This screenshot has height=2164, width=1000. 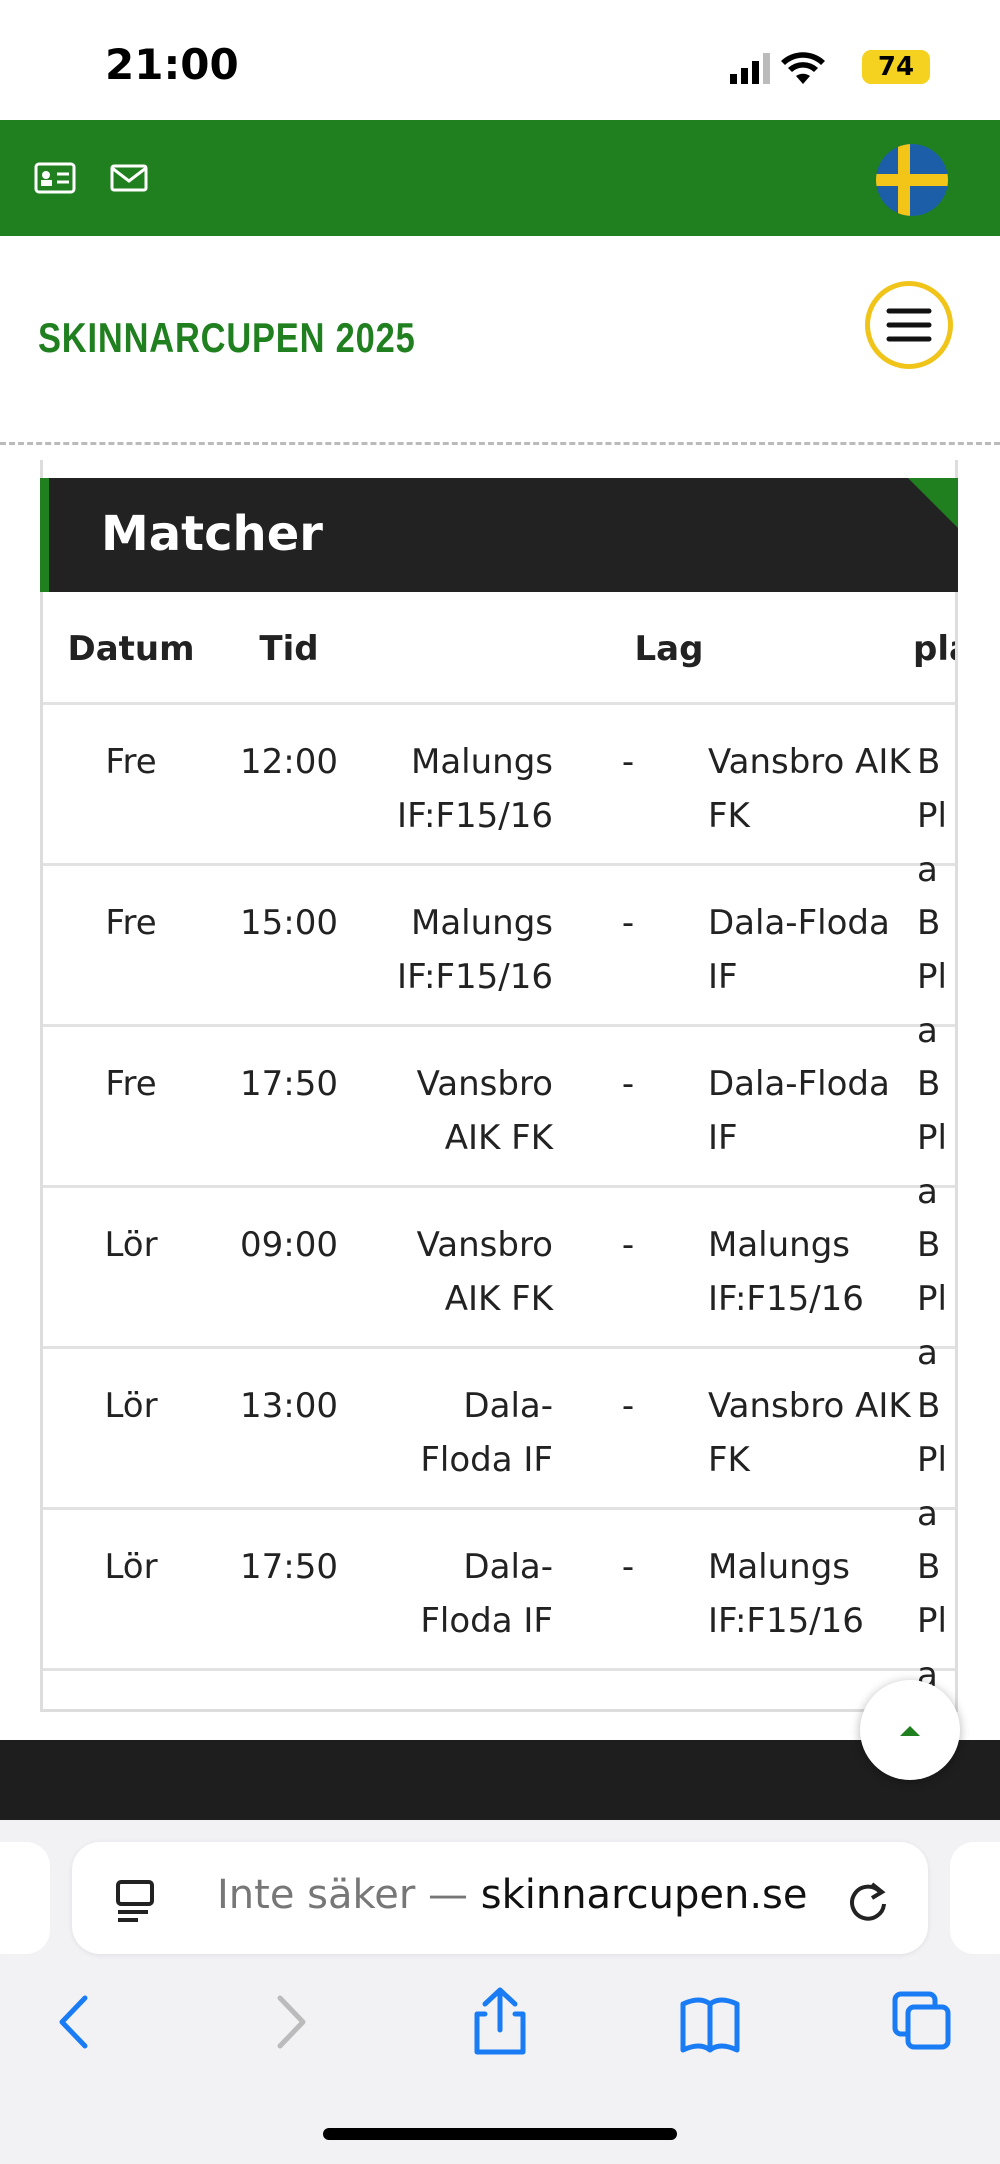 What do you see at coordinates (25, 1898) in the screenshot?
I see `tab-left` at bounding box center [25, 1898].